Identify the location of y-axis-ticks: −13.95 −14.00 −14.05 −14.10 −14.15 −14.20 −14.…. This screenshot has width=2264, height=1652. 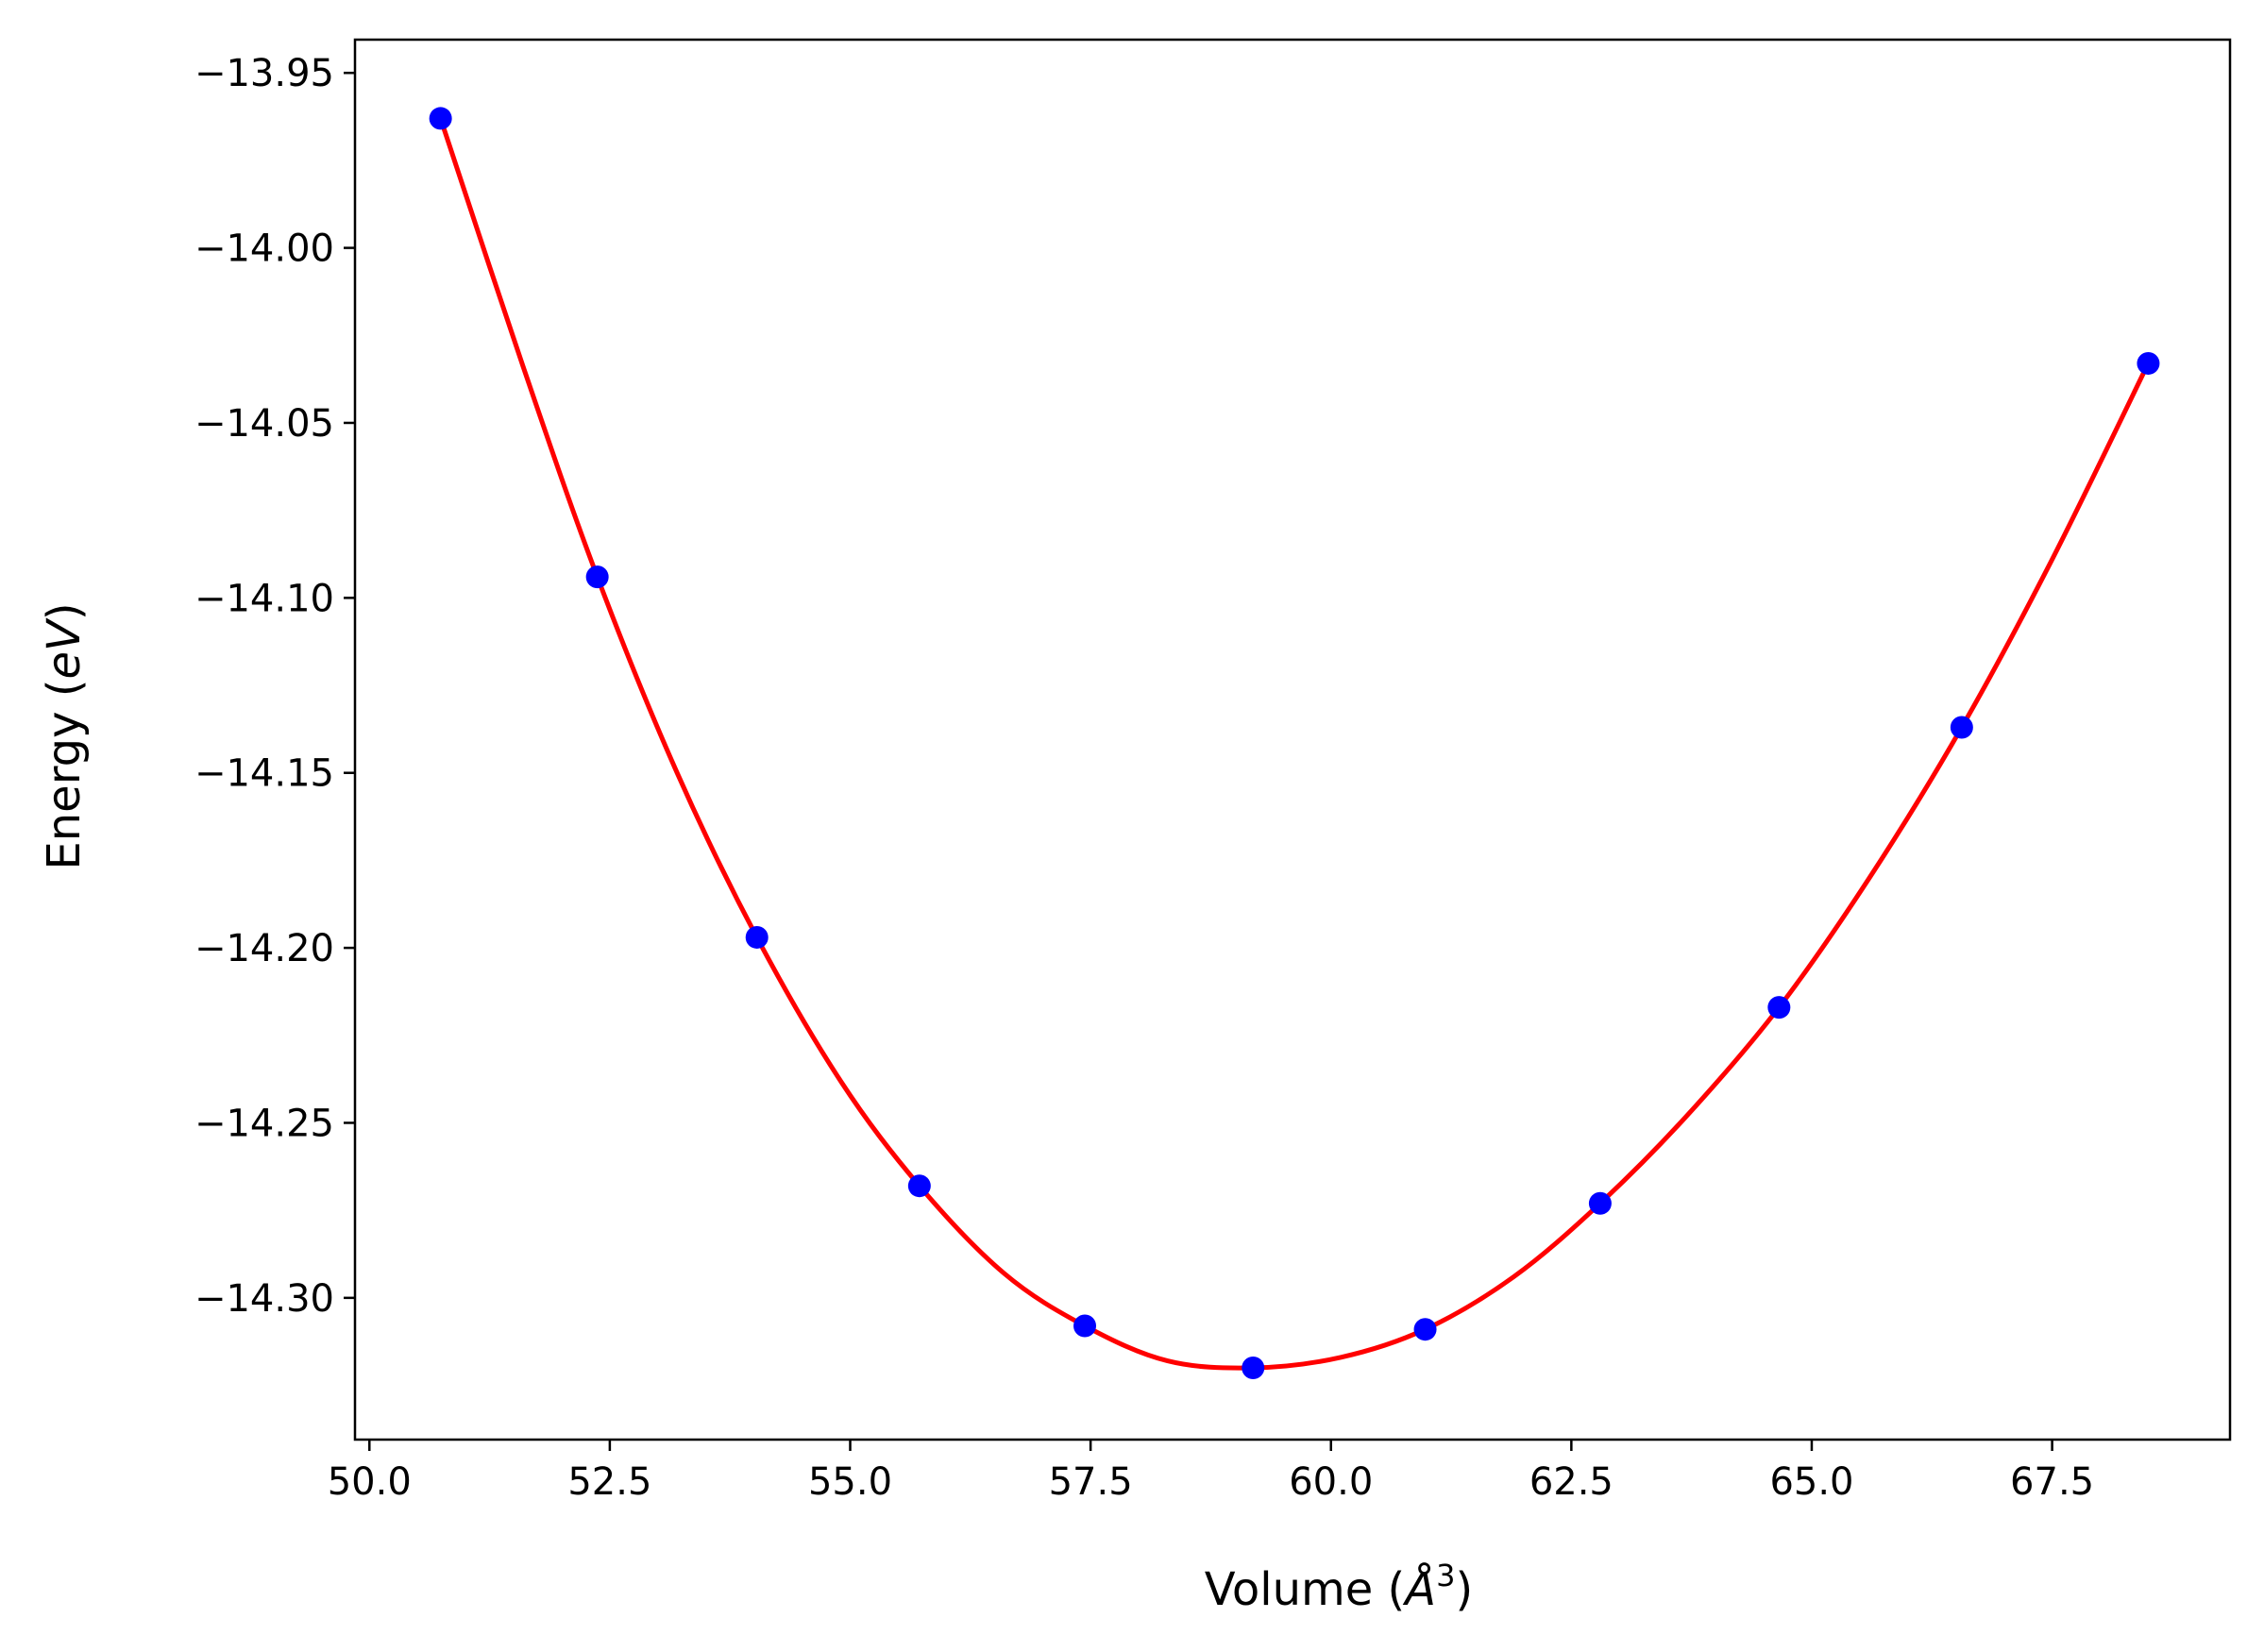
(274, 686).